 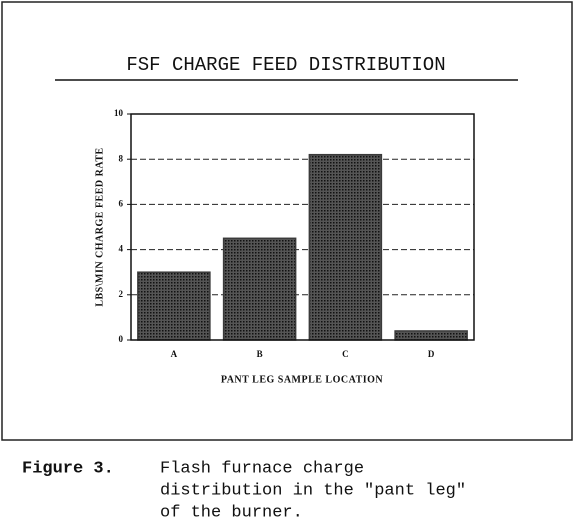 What do you see at coordinates (260, 354) in the screenshot?
I see `x-tick-label: B` at bounding box center [260, 354].